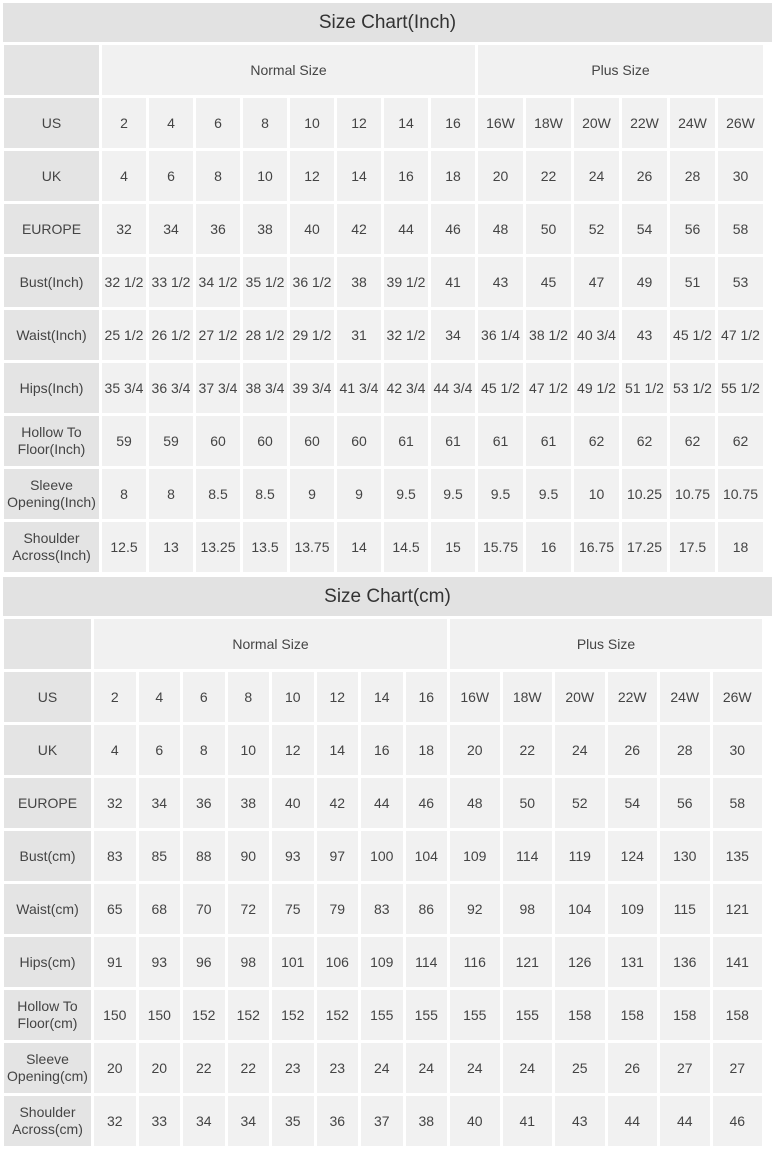 This screenshot has width=775, height=1166. Describe the element at coordinates (293, 1068) in the screenshot. I see `size-value: 23` at that location.